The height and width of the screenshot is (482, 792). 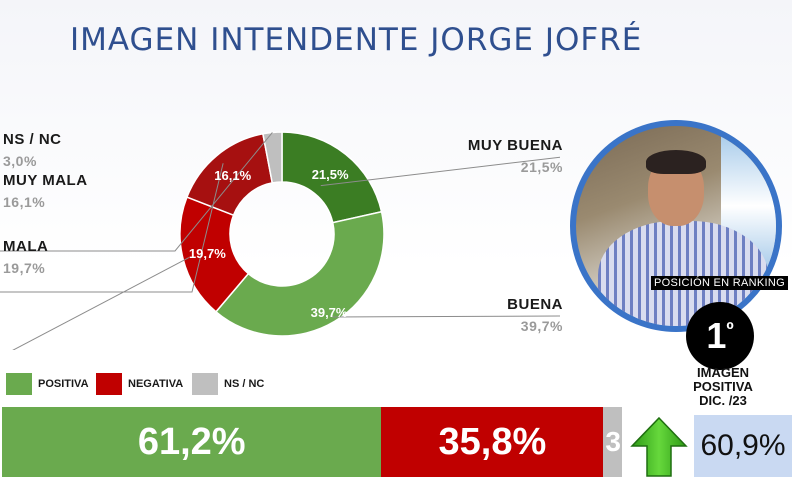 I want to click on leader-line-ns-nc, so click(x=136, y=192).